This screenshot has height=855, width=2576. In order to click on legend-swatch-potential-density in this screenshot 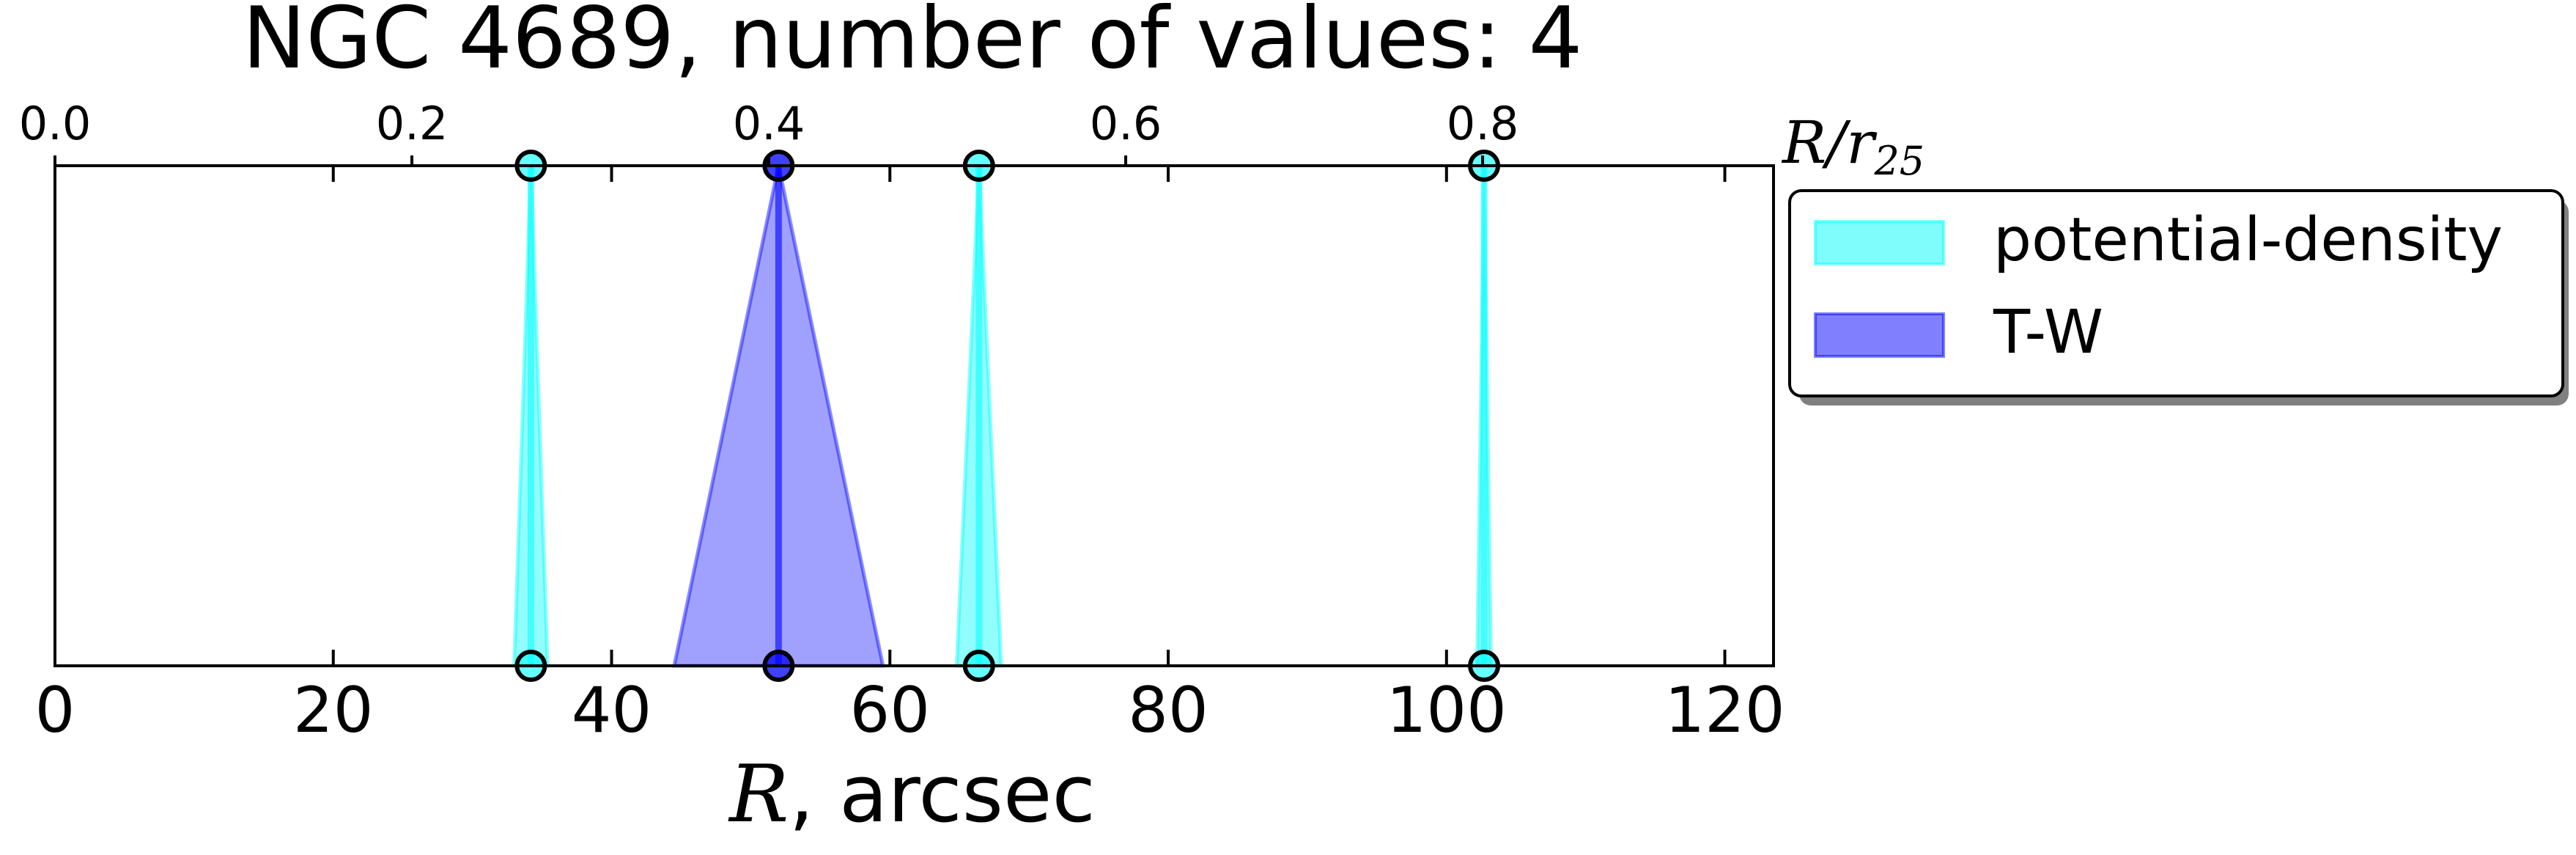, I will do `click(1879, 242)`.